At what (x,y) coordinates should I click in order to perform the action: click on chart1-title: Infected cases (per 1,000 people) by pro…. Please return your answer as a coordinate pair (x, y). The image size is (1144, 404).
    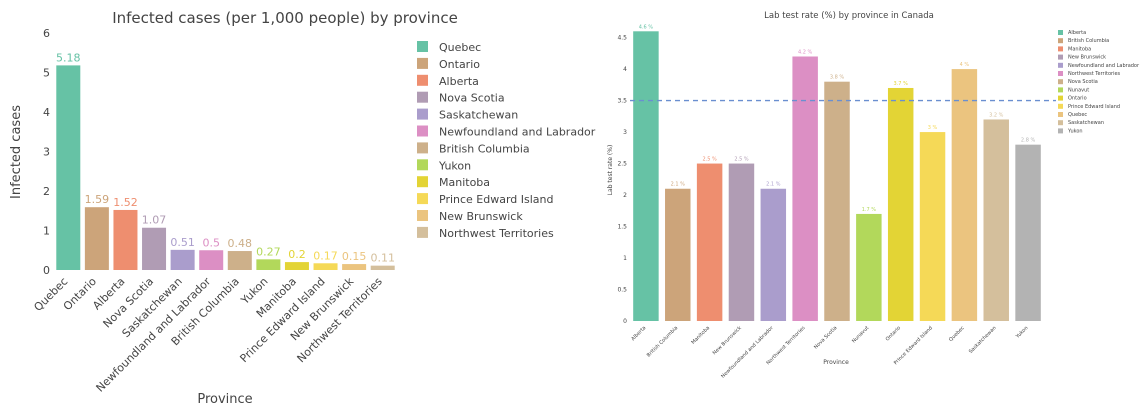
    Looking at the image, I should click on (285, 18).